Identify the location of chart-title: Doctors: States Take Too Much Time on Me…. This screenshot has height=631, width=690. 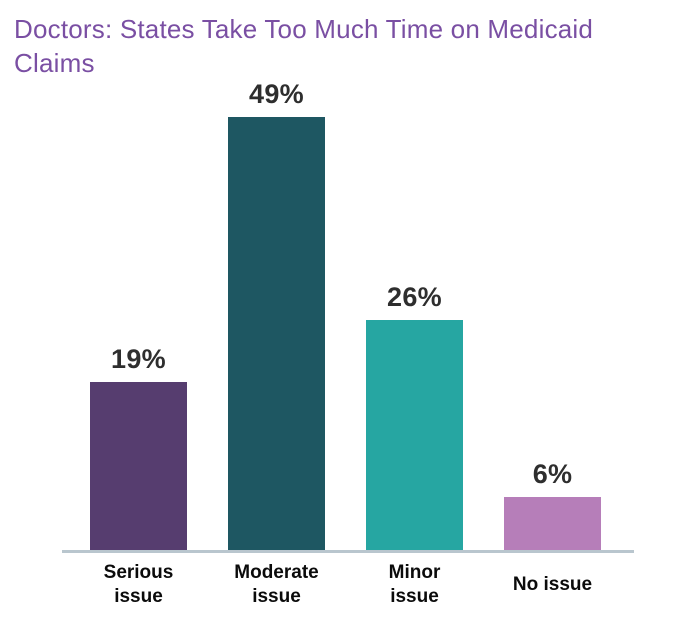
(304, 46).